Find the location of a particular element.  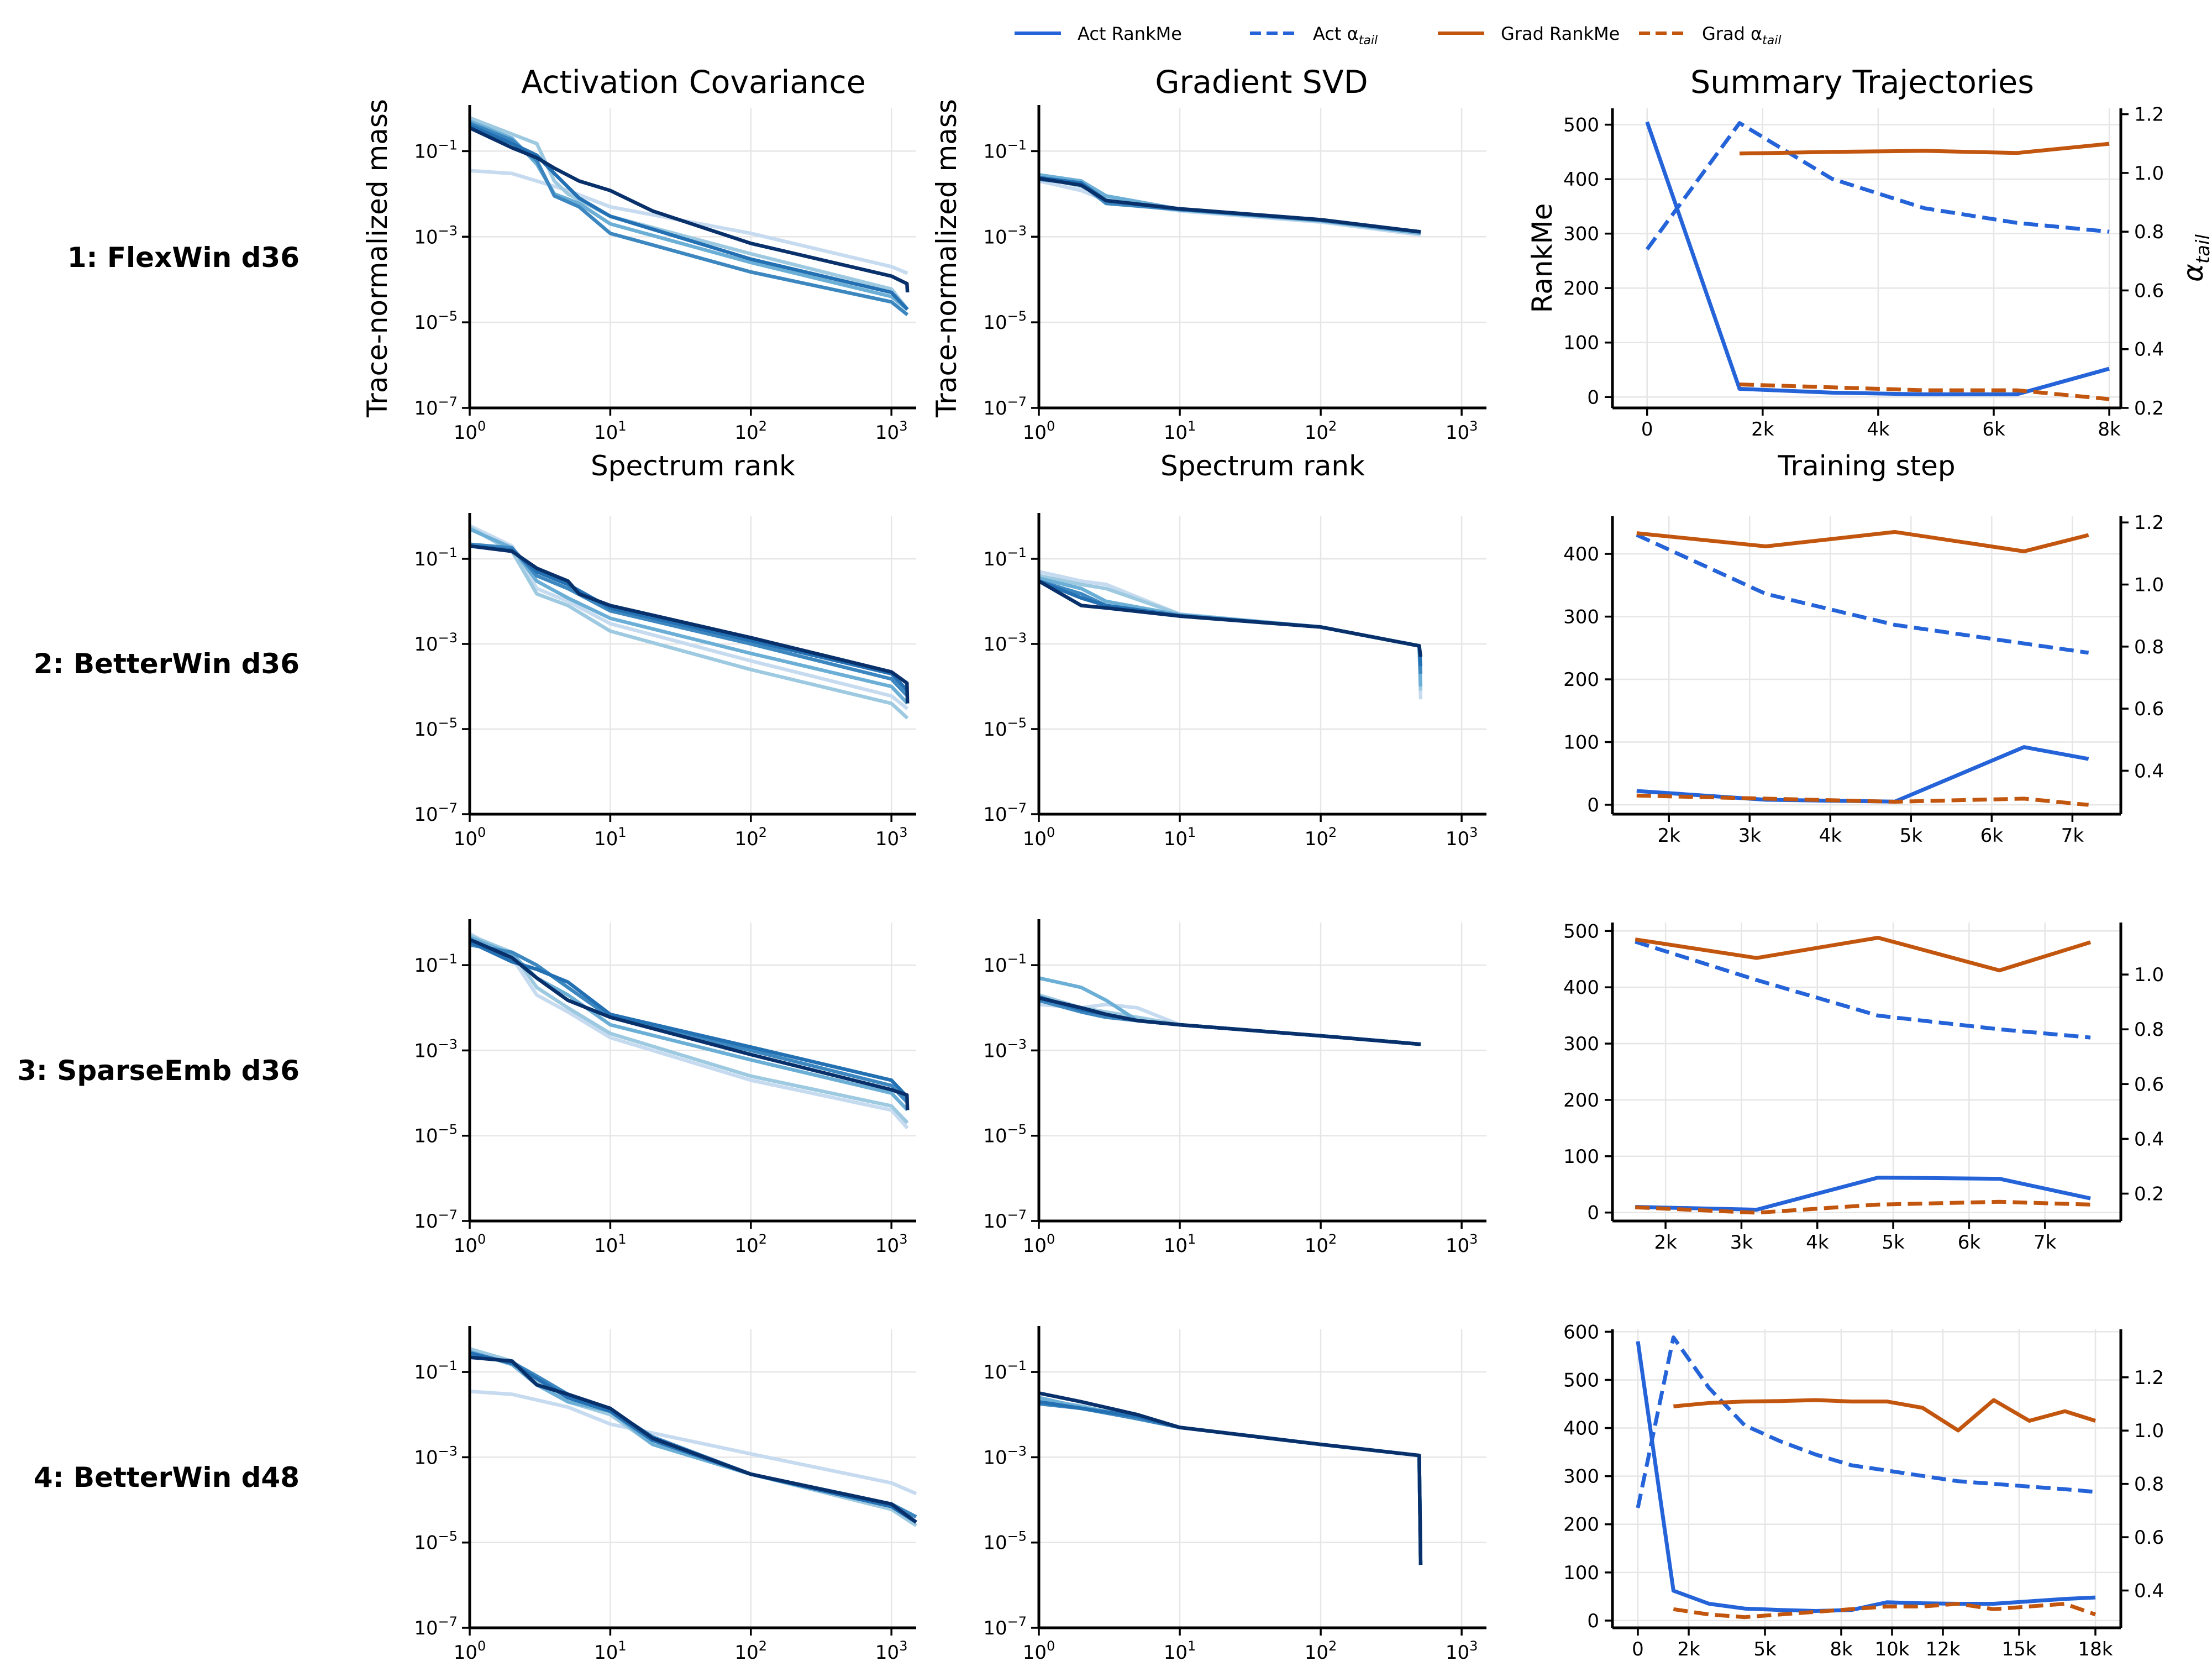

yticklabel-r2-grad-m3: 10⁻³ is located at coordinates (1005, 643).